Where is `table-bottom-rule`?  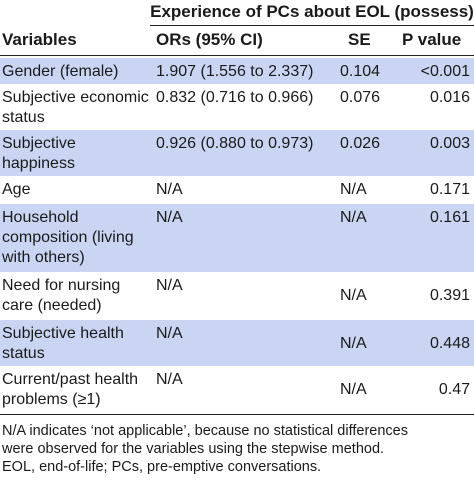 table-bottom-rule is located at coordinates (237, 414).